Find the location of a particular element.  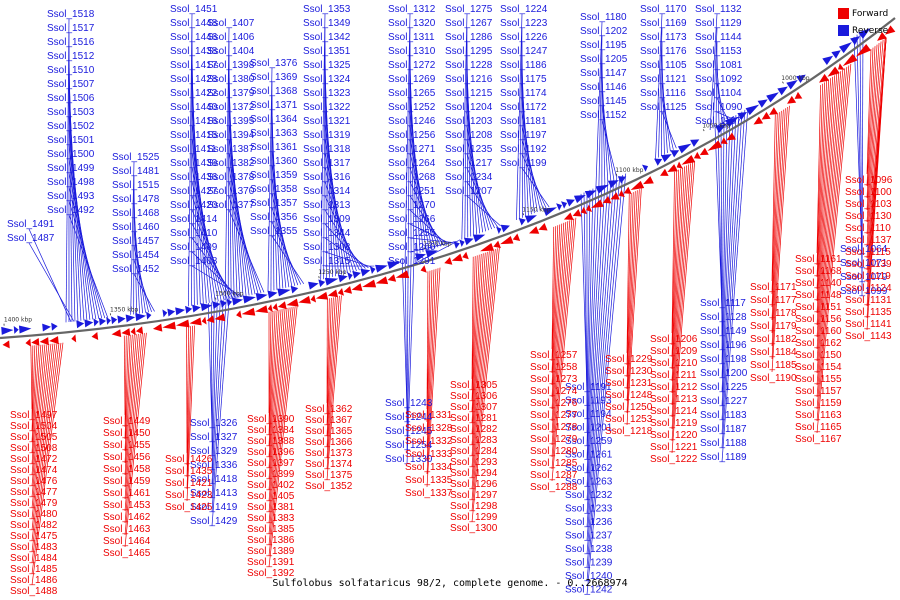

reverse-gene-label: Ssol_1256 is located at coordinates (412, 135).